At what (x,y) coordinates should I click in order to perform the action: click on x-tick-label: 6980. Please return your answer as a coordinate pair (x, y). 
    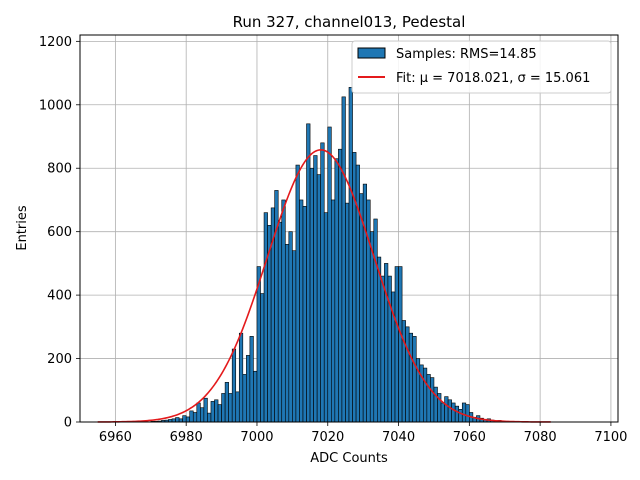
    Looking at the image, I should click on (186, 437).